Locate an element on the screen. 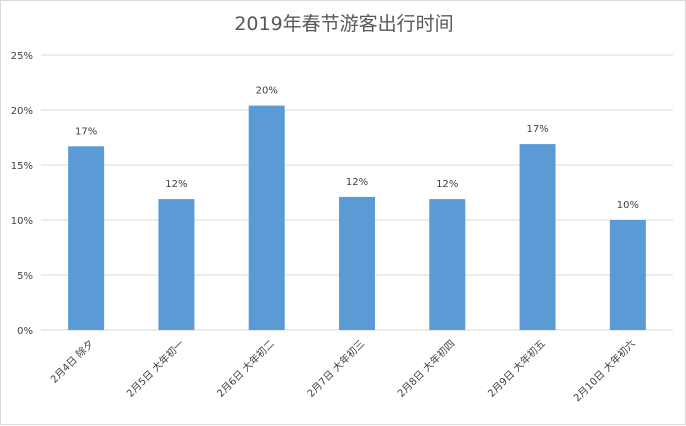 This screenshot has height=426, width=686. y-tick-label: 15% is located at coordinates (22, 166).